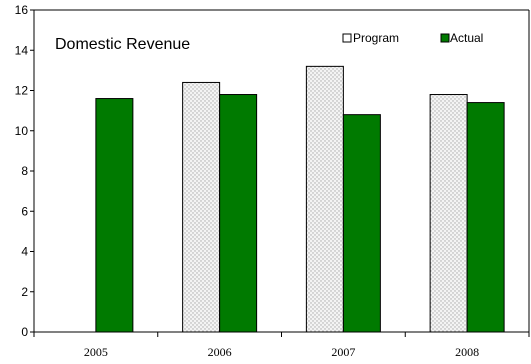 This screenshot has width=531, height=364. I want to click on y-tick-label: 10, so click(22, 131).